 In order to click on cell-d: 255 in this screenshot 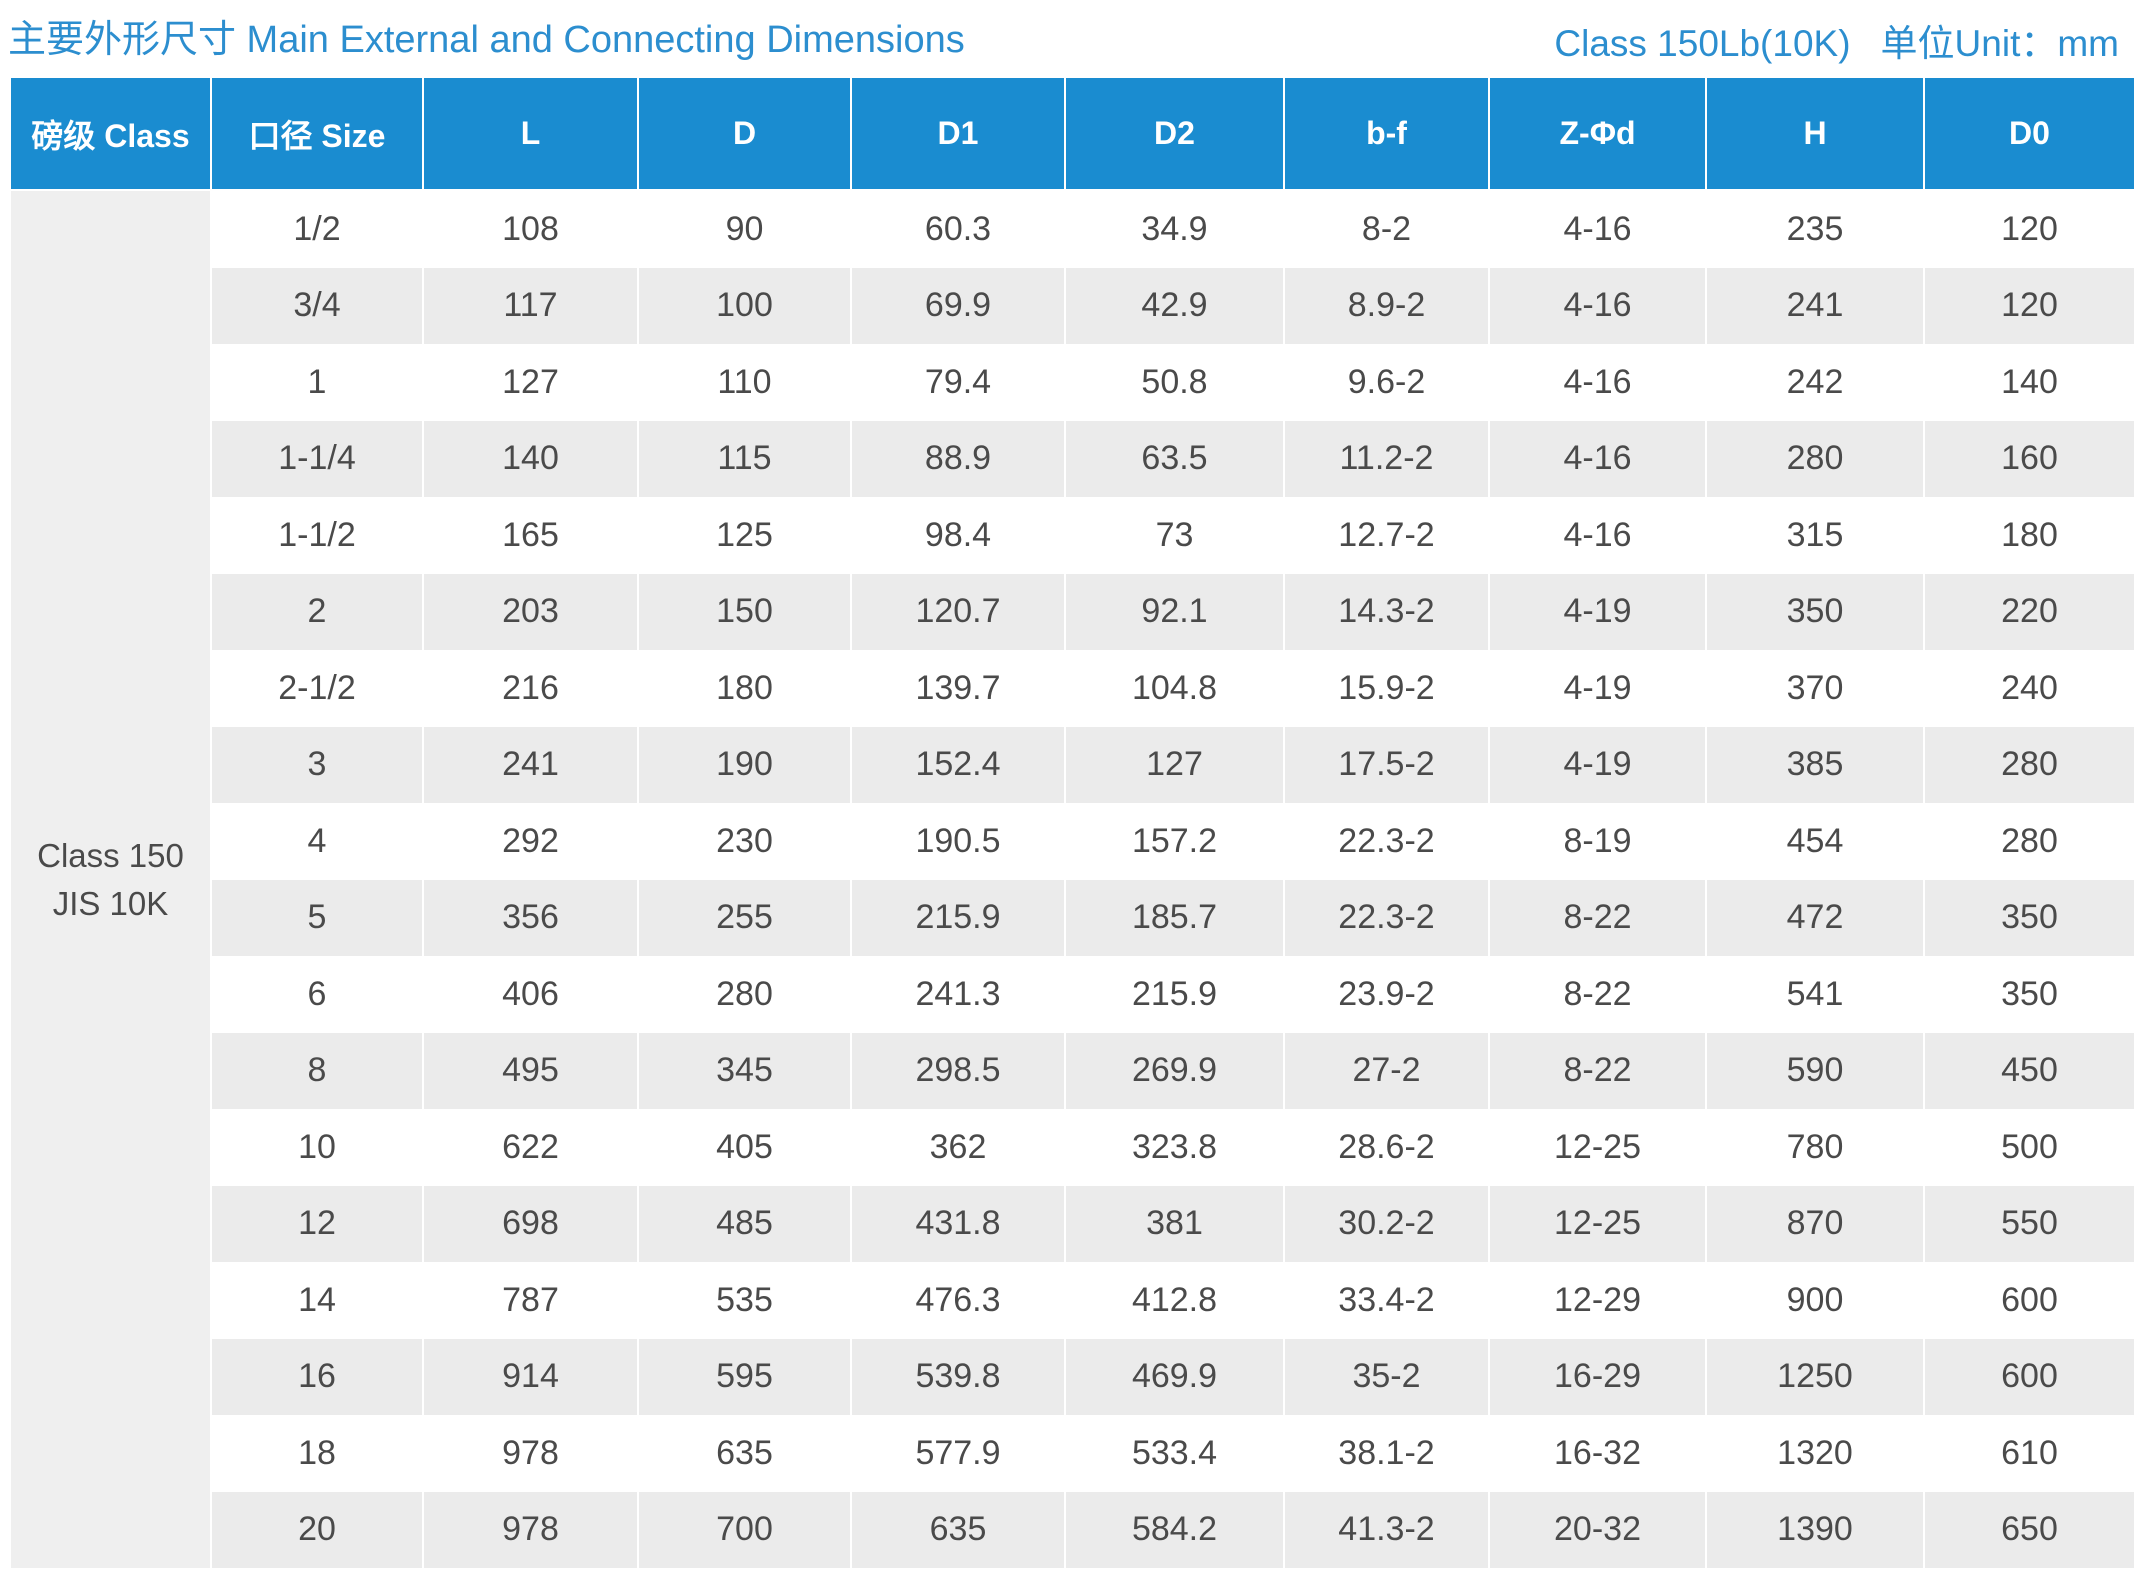, I will do `click(745, 917)`.